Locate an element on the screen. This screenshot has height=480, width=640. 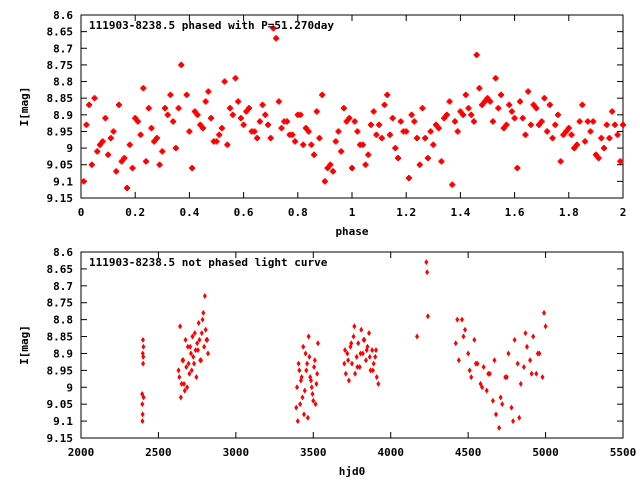
y-tick-label: 8.8 is located at coordinates (63, 320).